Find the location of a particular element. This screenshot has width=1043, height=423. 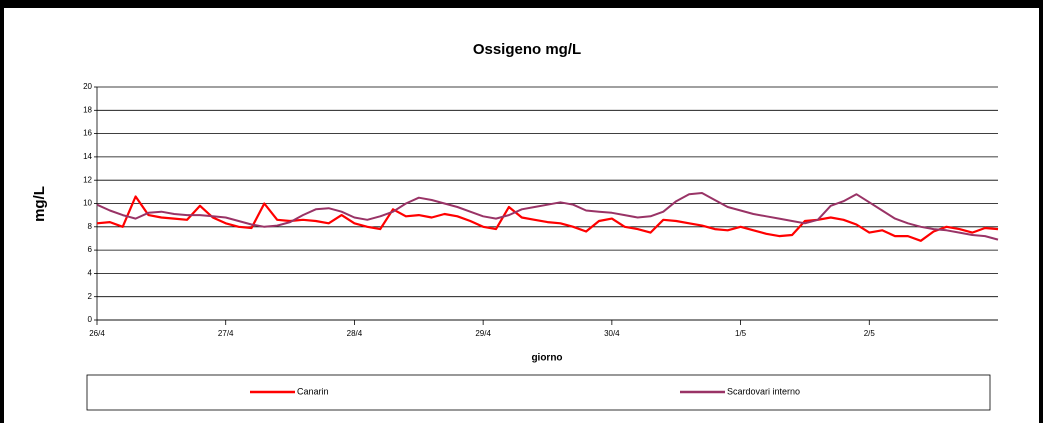

y-tick-label: 4 is located at coordinates (90, 273).